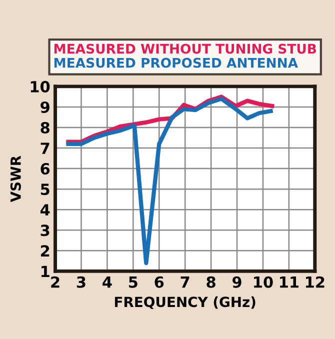 The width and height of the screenshot is (335, 339). What do you see at coordinates (45, 190) in the screenshot?
I see `y-tick-label: 5` at bounding box center [45, 190].